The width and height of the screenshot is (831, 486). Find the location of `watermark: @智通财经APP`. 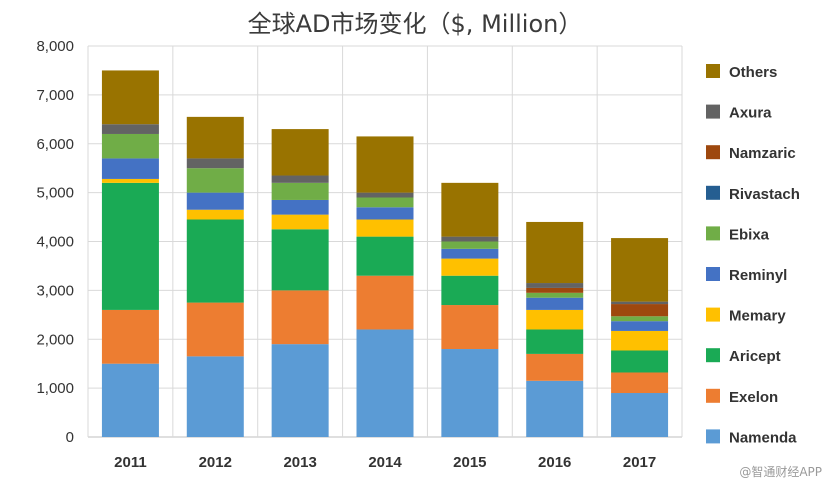

watermark: @智通财经APP is located at coordinates (780, 471).